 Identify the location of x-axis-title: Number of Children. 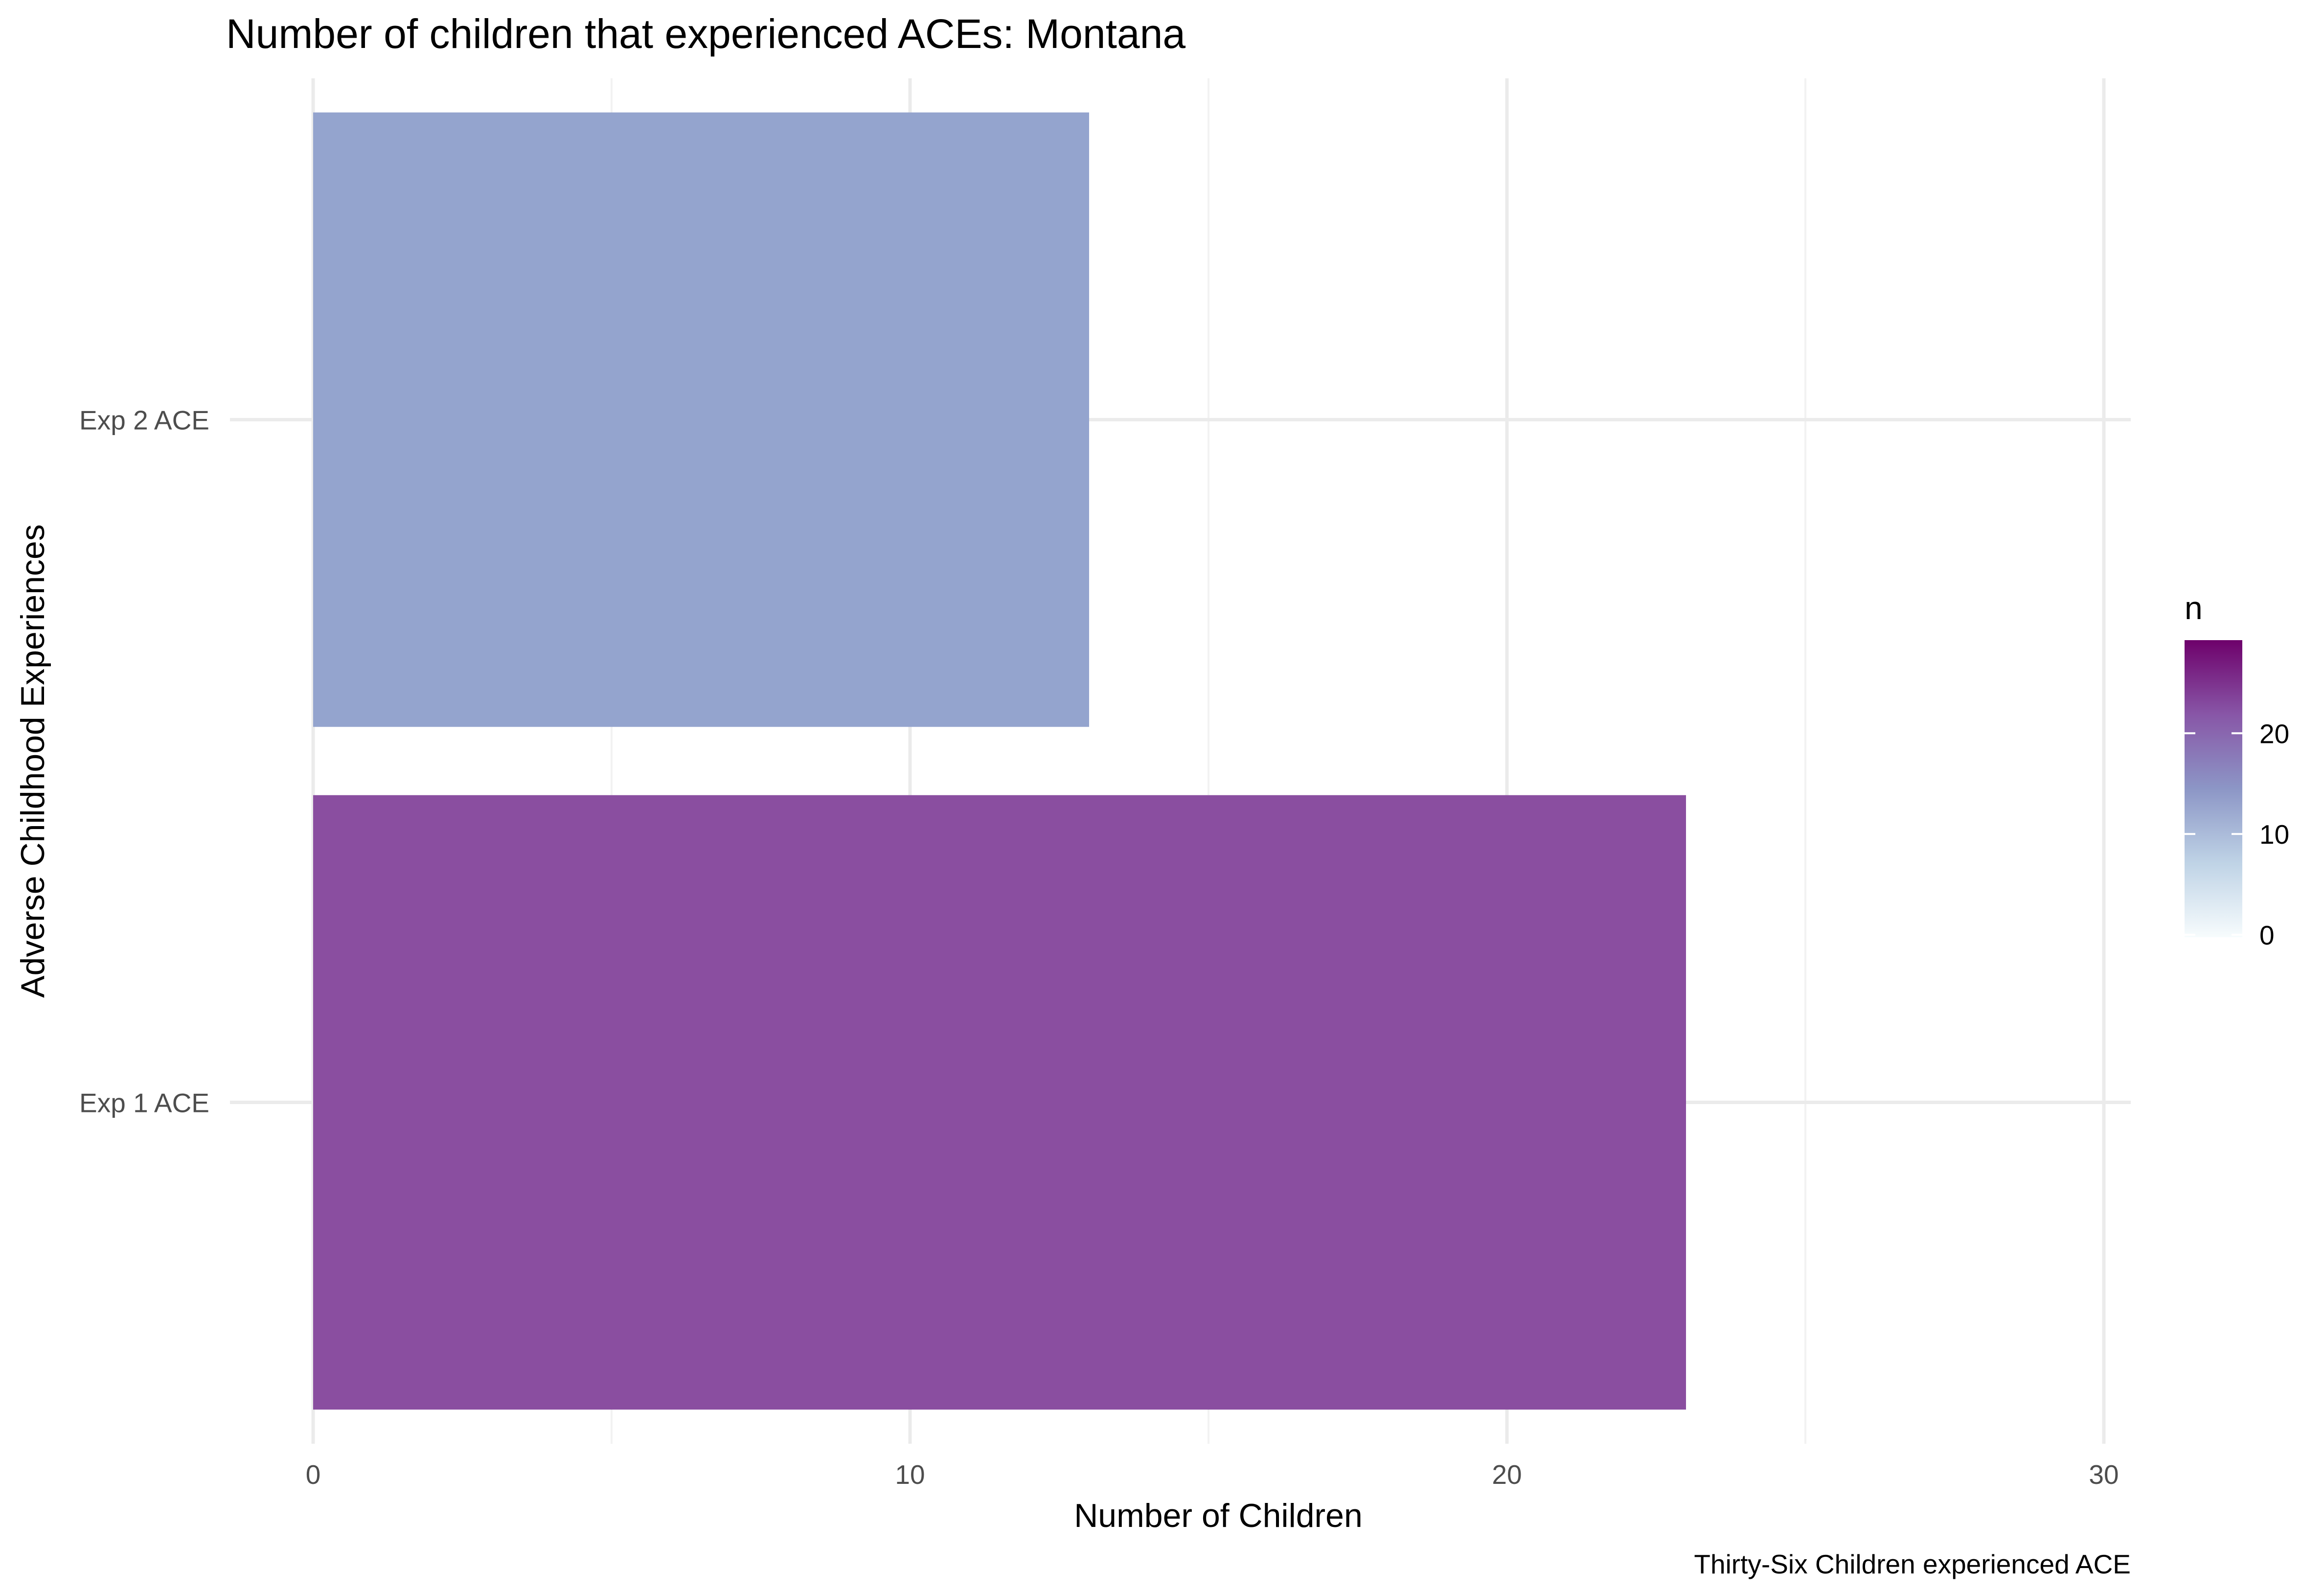
(1219, 1515).